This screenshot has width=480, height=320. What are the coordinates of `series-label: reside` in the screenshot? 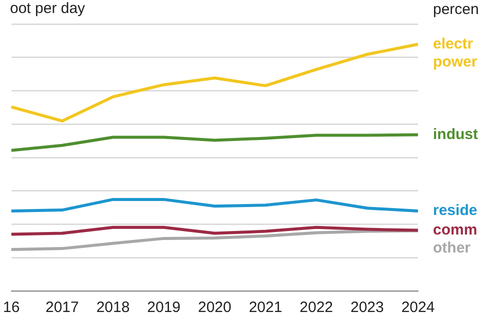 It's located at (455, 211).